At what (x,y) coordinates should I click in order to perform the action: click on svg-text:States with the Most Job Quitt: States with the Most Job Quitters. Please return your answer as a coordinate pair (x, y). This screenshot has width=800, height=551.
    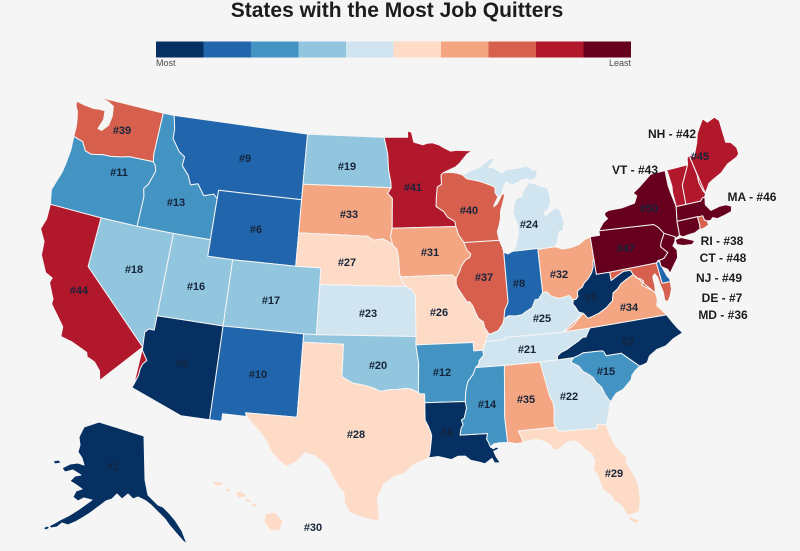
    Looking at the image, I should click on (397, 11).